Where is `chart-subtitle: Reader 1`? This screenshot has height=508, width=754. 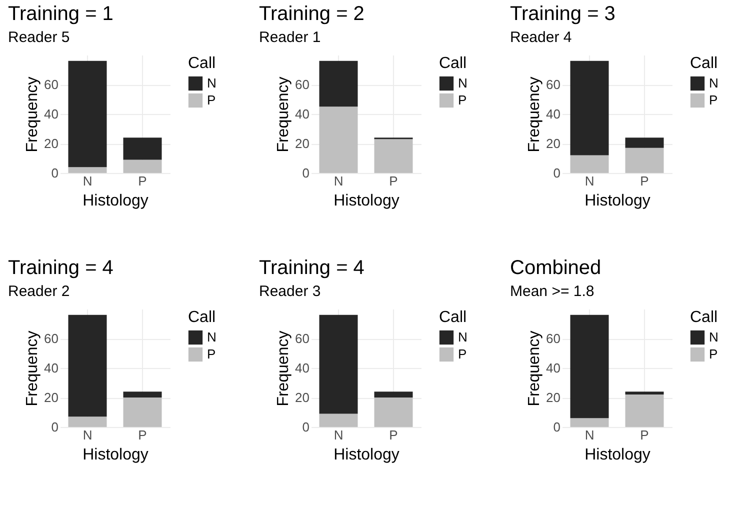 chart-subtitle: Reader 1 is located at coordinates (290, 37).